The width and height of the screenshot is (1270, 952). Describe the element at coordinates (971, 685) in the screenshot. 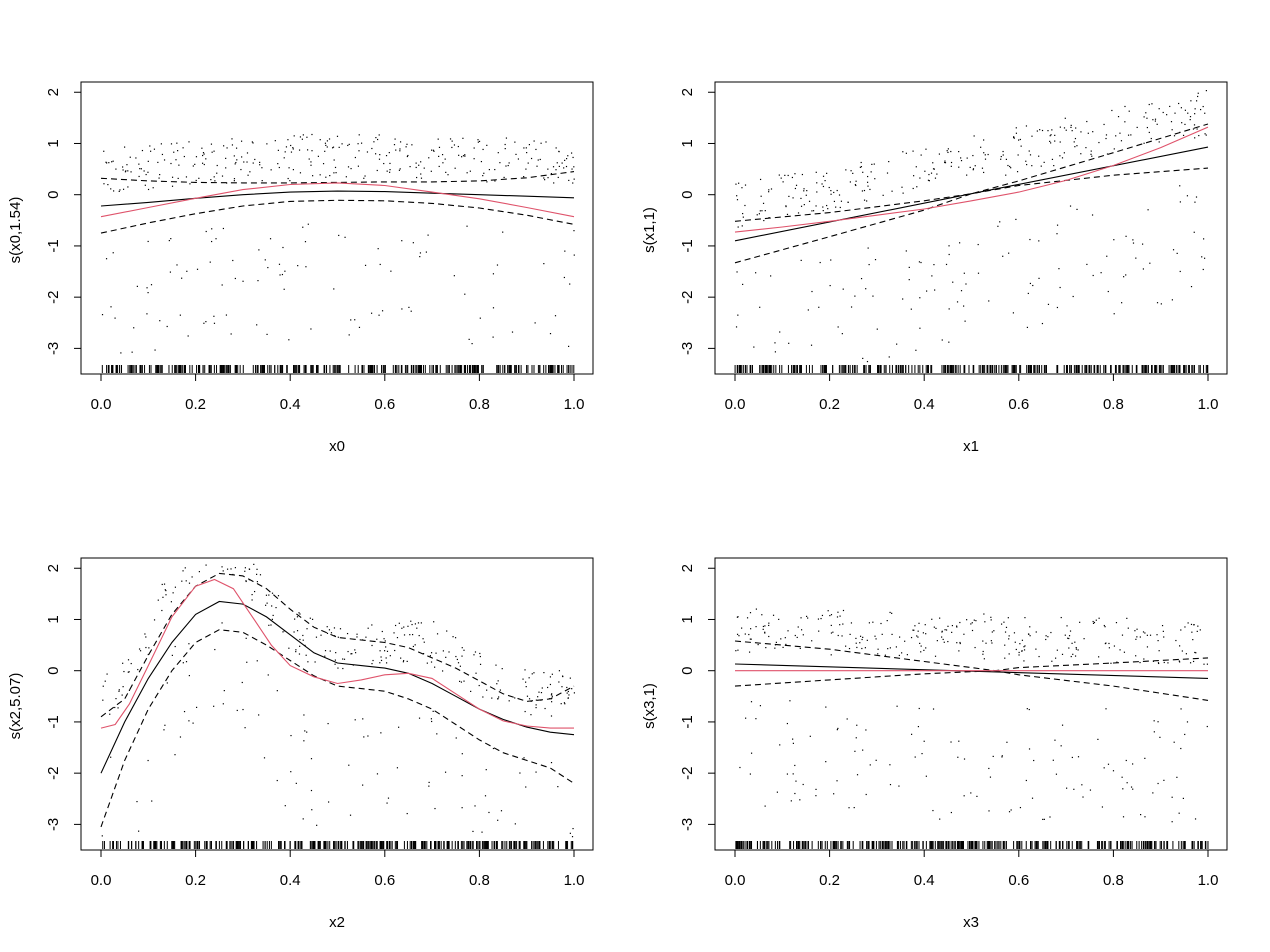

I see `panel-x3-lower-CI-line` at that location.